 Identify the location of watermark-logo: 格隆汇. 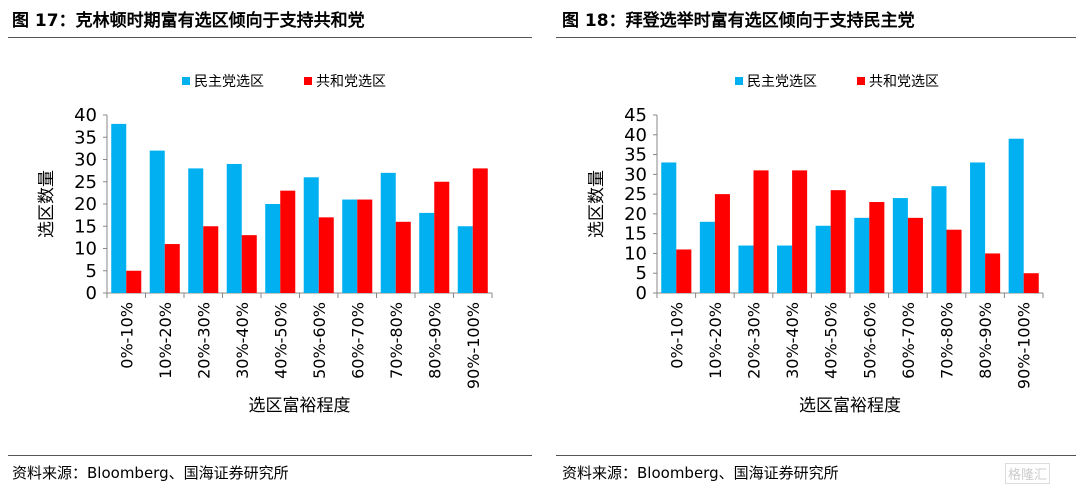
(1028, 473).